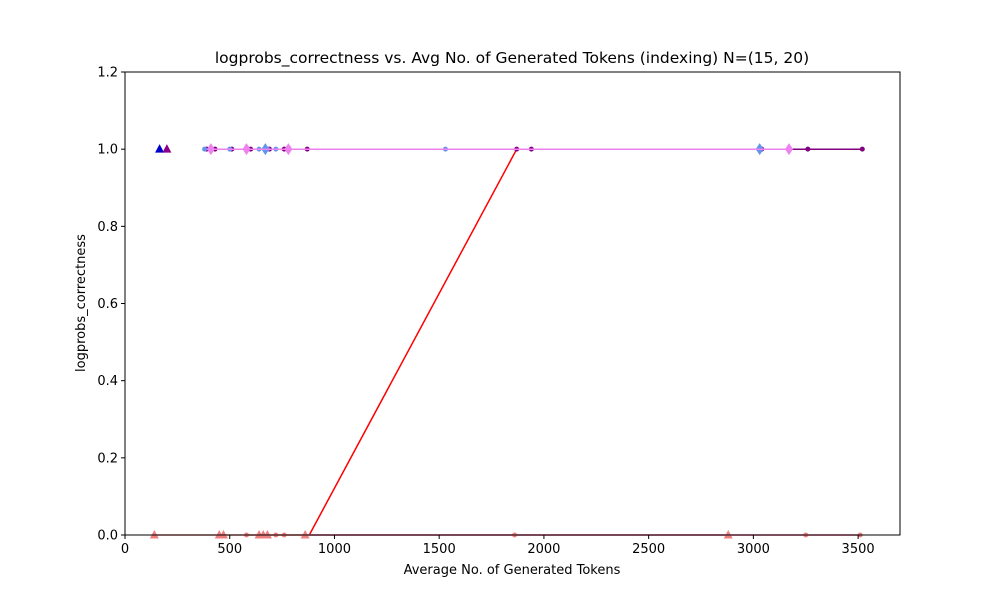 Image resolution: width=1000 pixels, height=600 pixels. Describe the element at coordinates (648, 549) in the screenshot. I see `x-tick-label: 2500` at that location.